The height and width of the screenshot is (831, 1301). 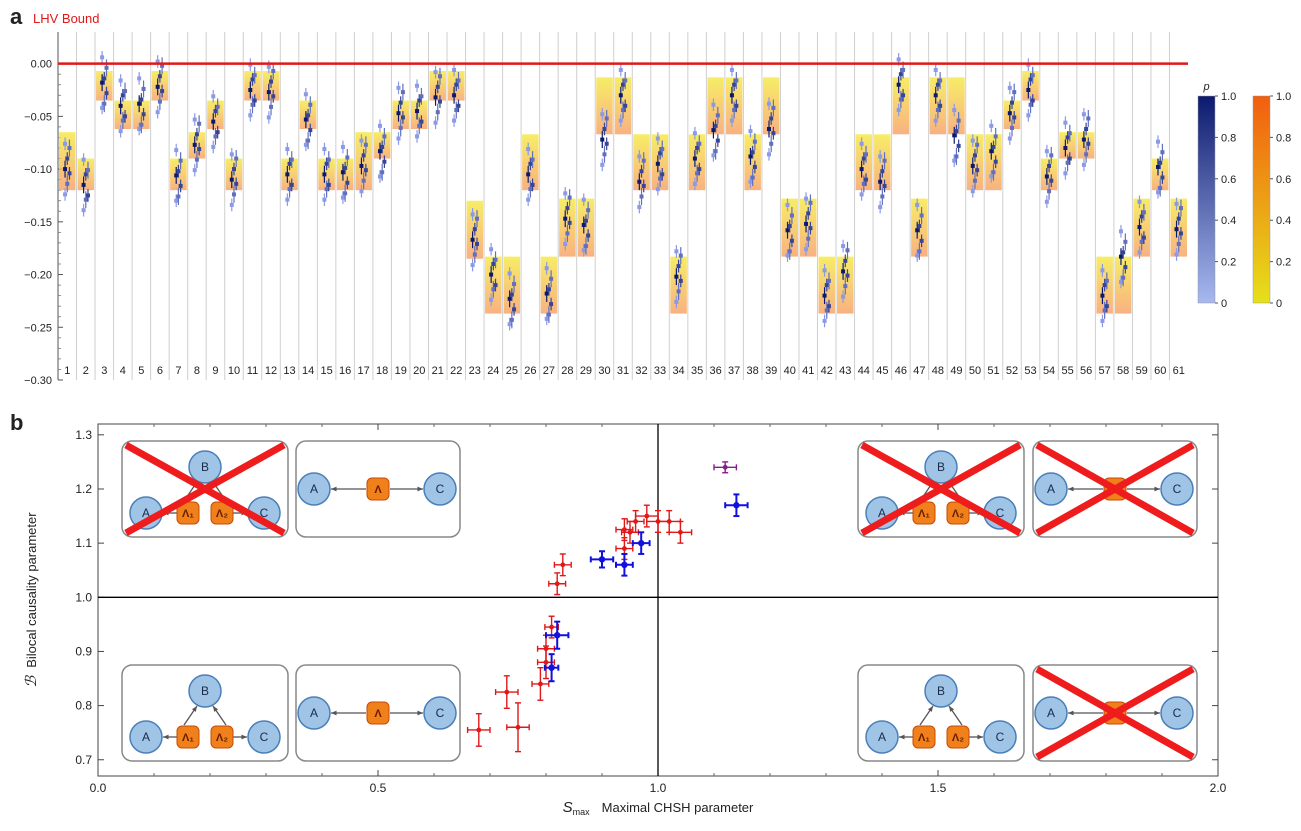 I want to click on category-label: 35, so click(x=697, y=371).